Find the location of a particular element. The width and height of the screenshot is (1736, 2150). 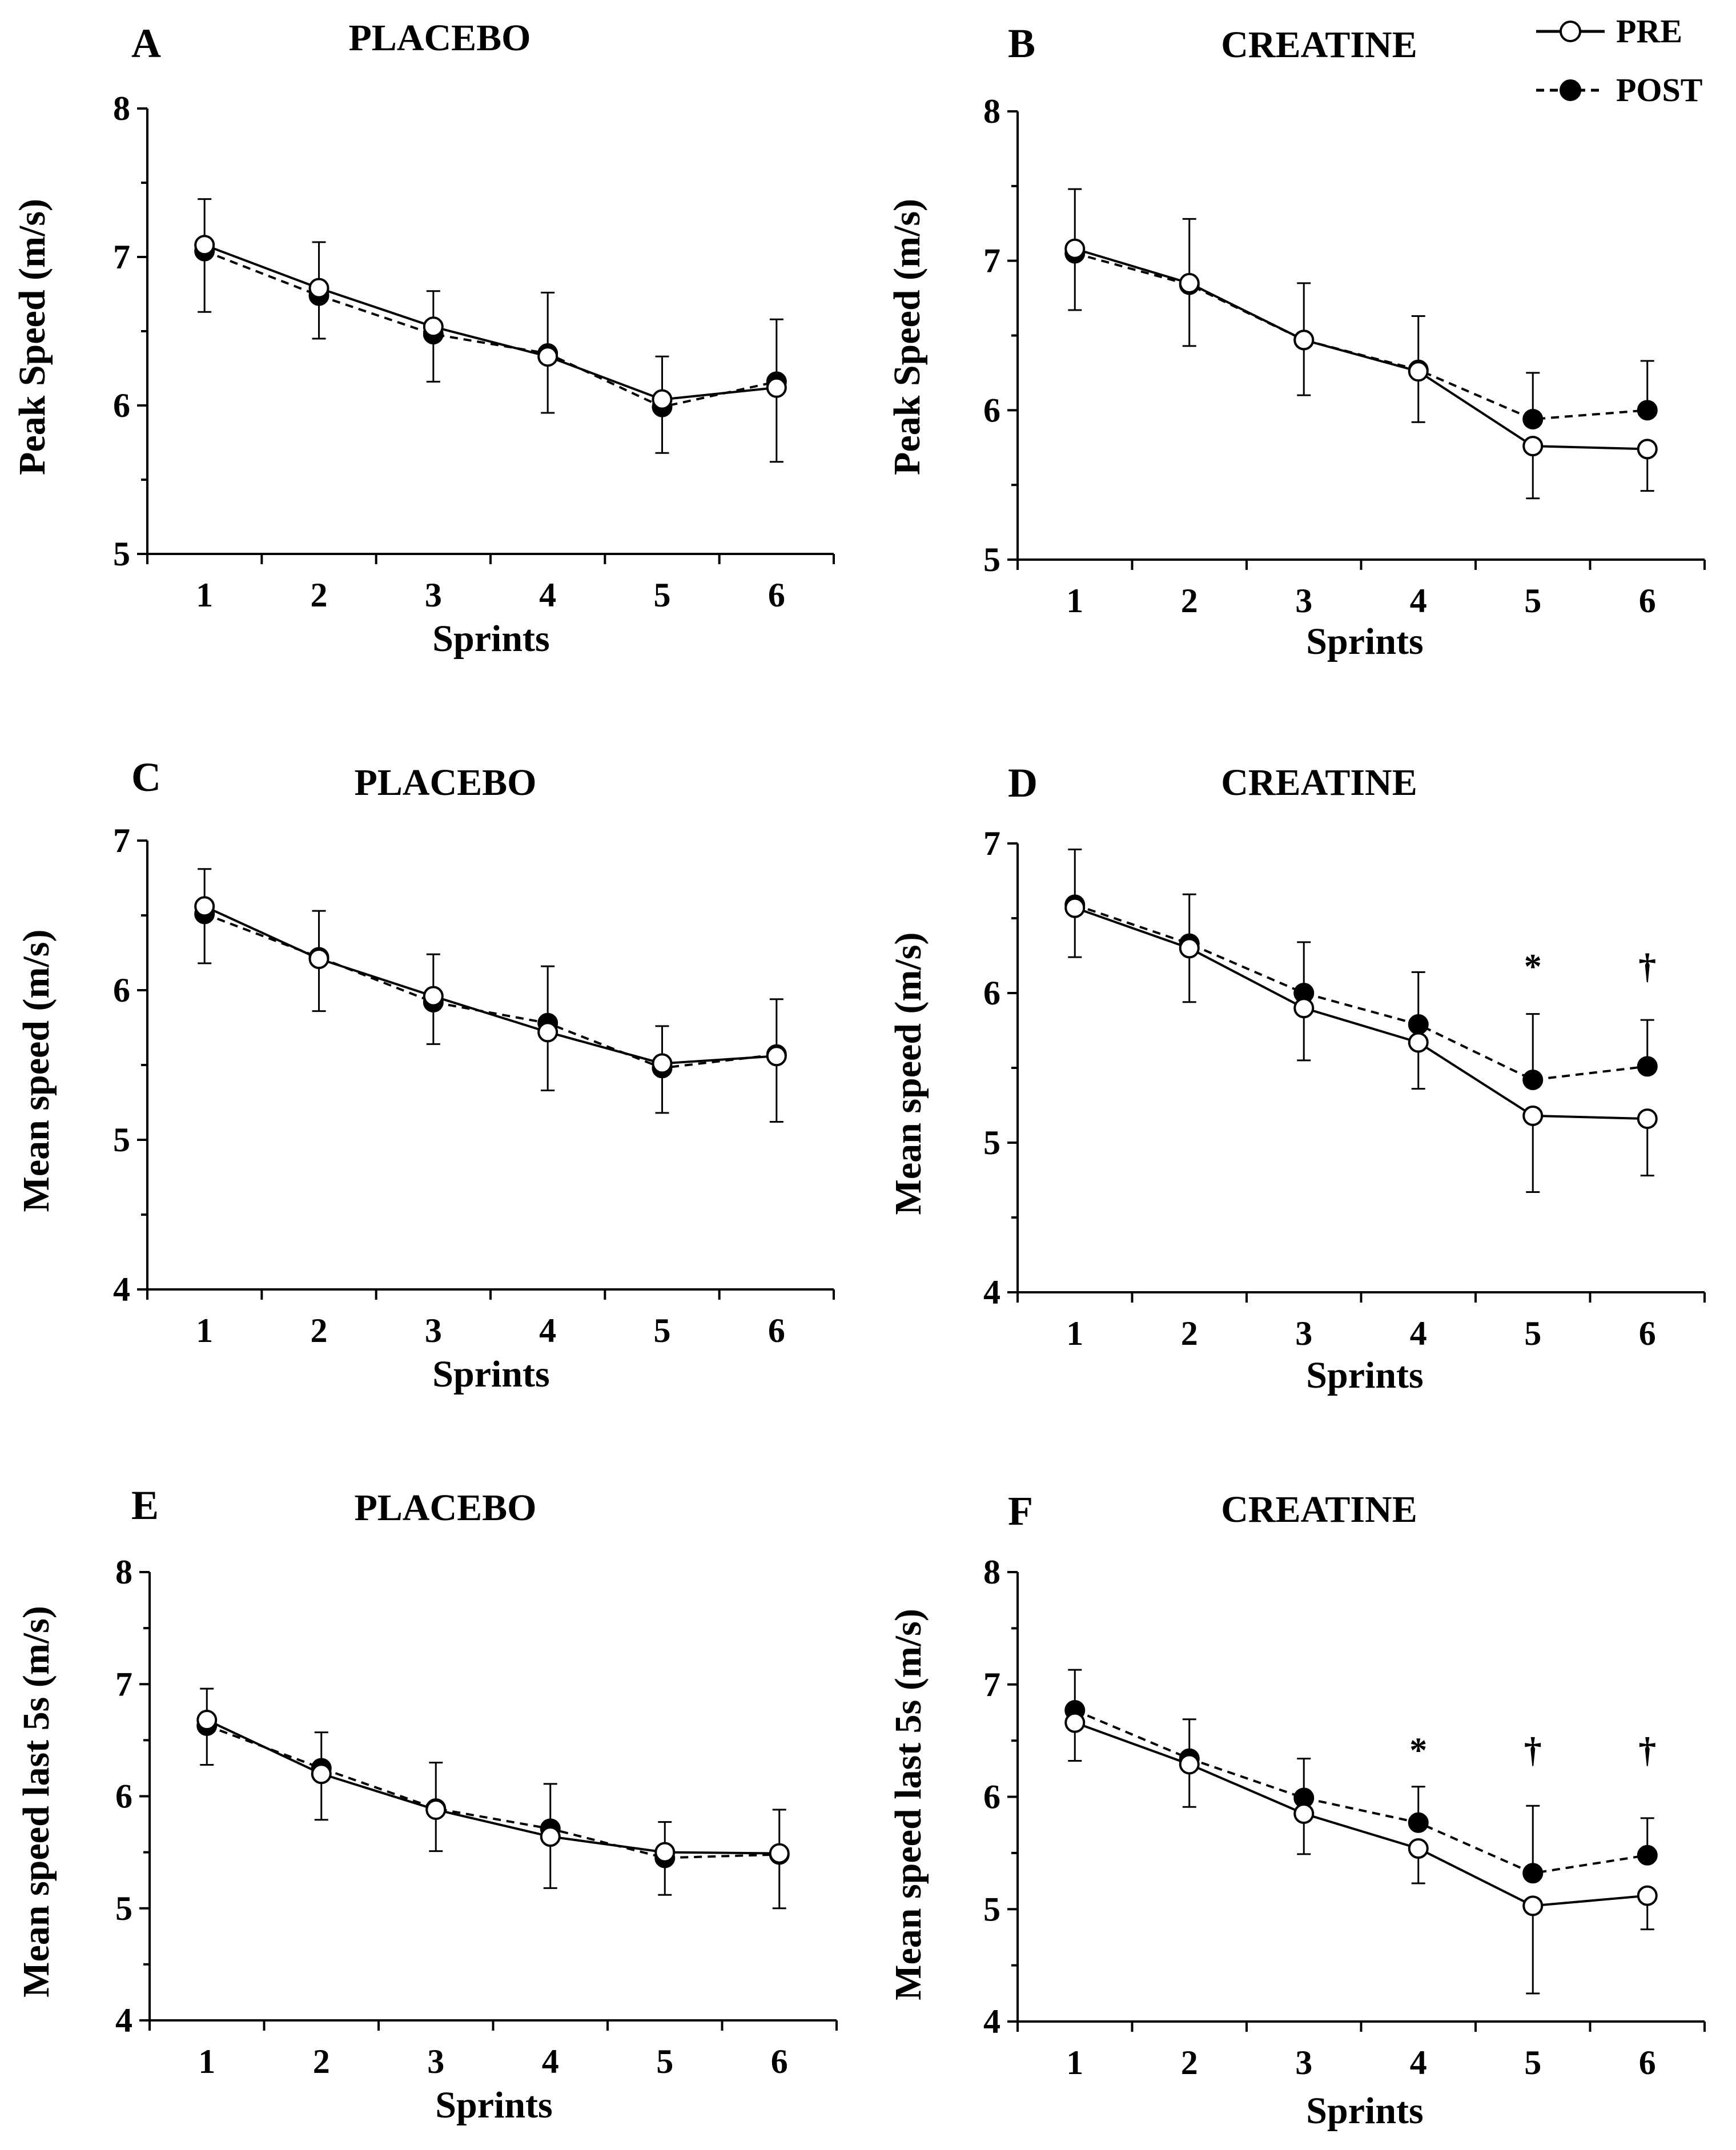

panel-letter: D is located at coordinates (1023, 783).